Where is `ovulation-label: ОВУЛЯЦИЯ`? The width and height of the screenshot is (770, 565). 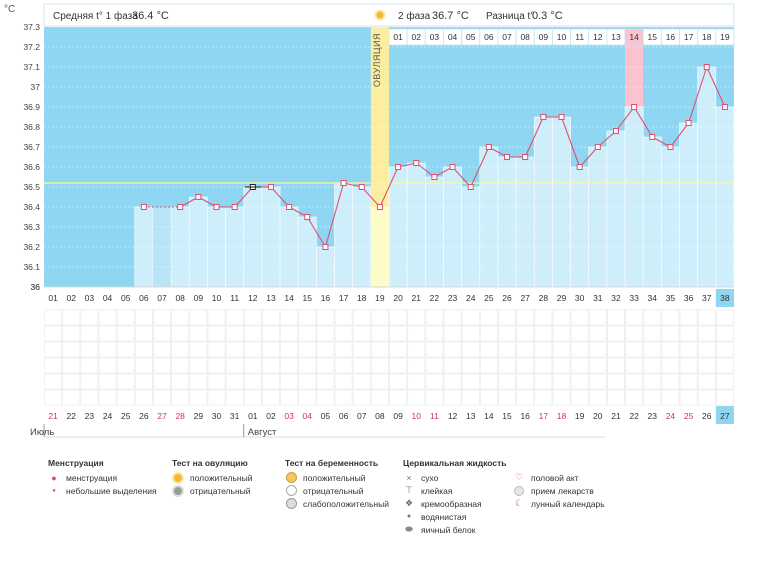
ovulation-label: ОВУЛЯЦИЯ is located at coordinates (377, 60).